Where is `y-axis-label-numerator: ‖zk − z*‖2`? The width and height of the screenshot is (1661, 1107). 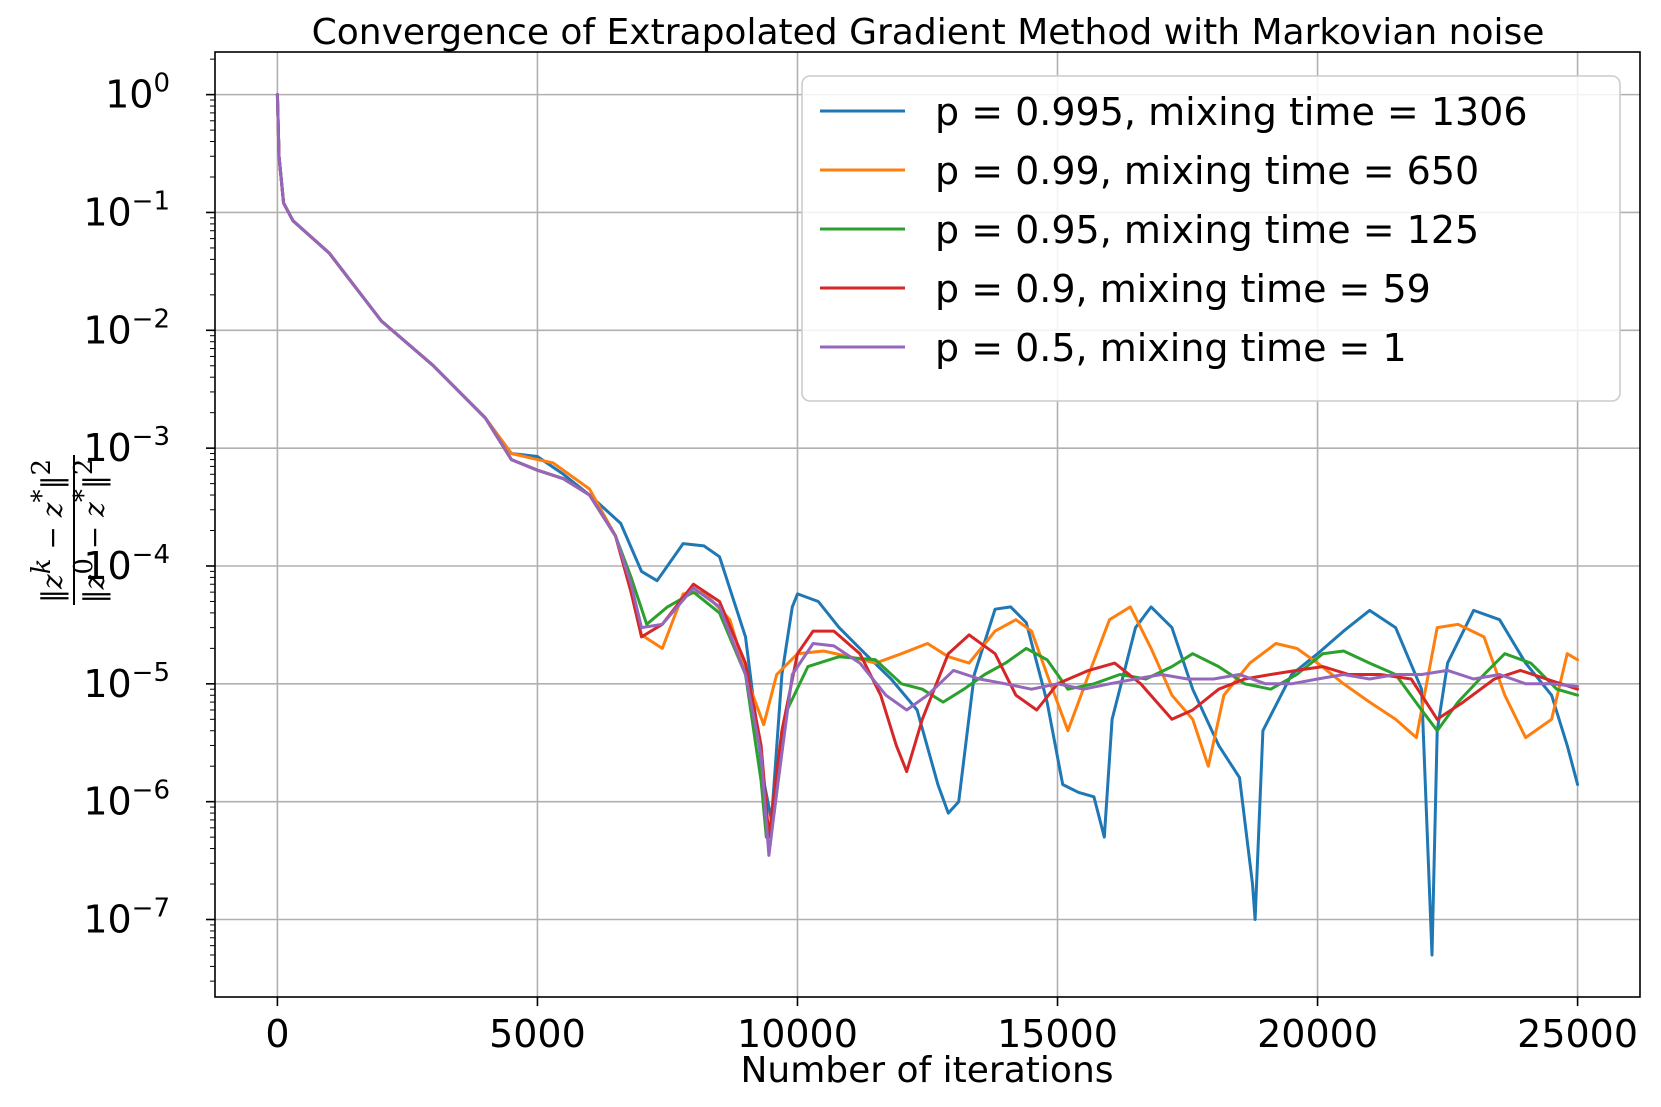 y-axis-label-numerator: ‖zk − z*‖2 is located at coordinates (48, 531).